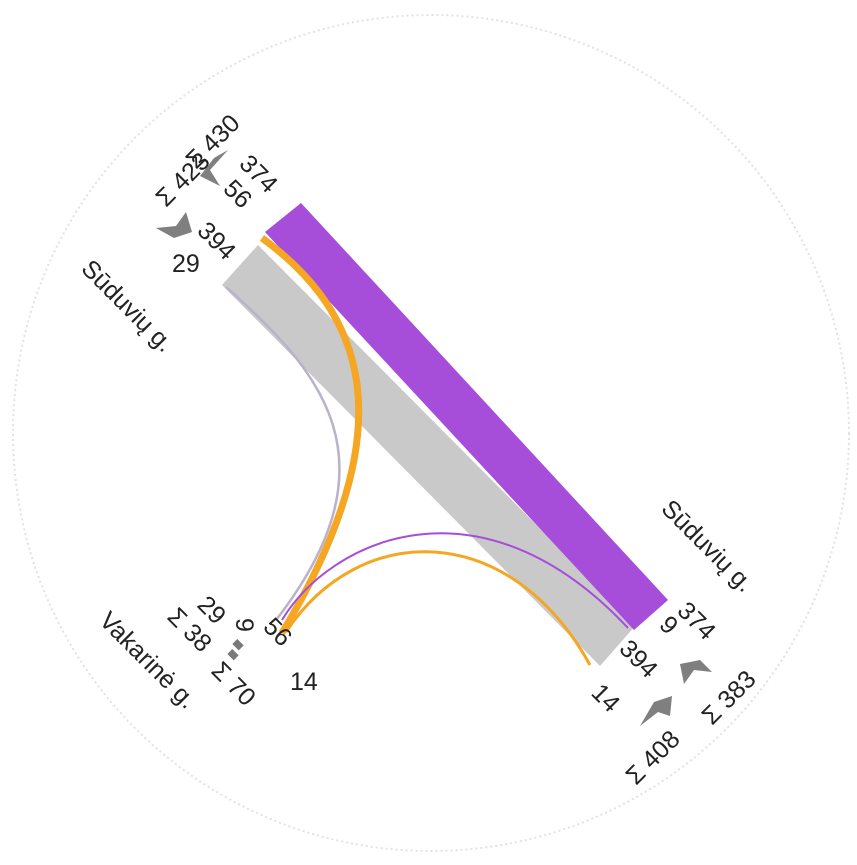  I want to click on bl-in-sum: Σ 70, so click(233, 683).